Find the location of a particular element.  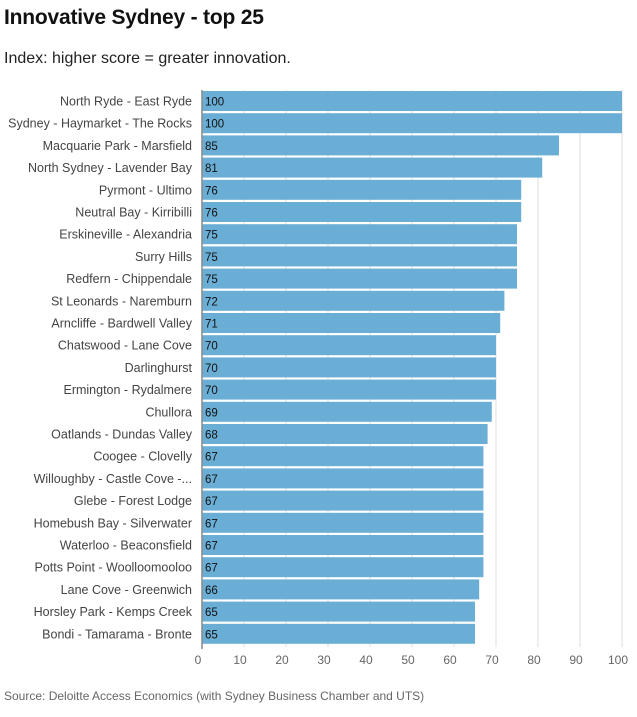

value-label: 85 is located at coordinates (211, 147).